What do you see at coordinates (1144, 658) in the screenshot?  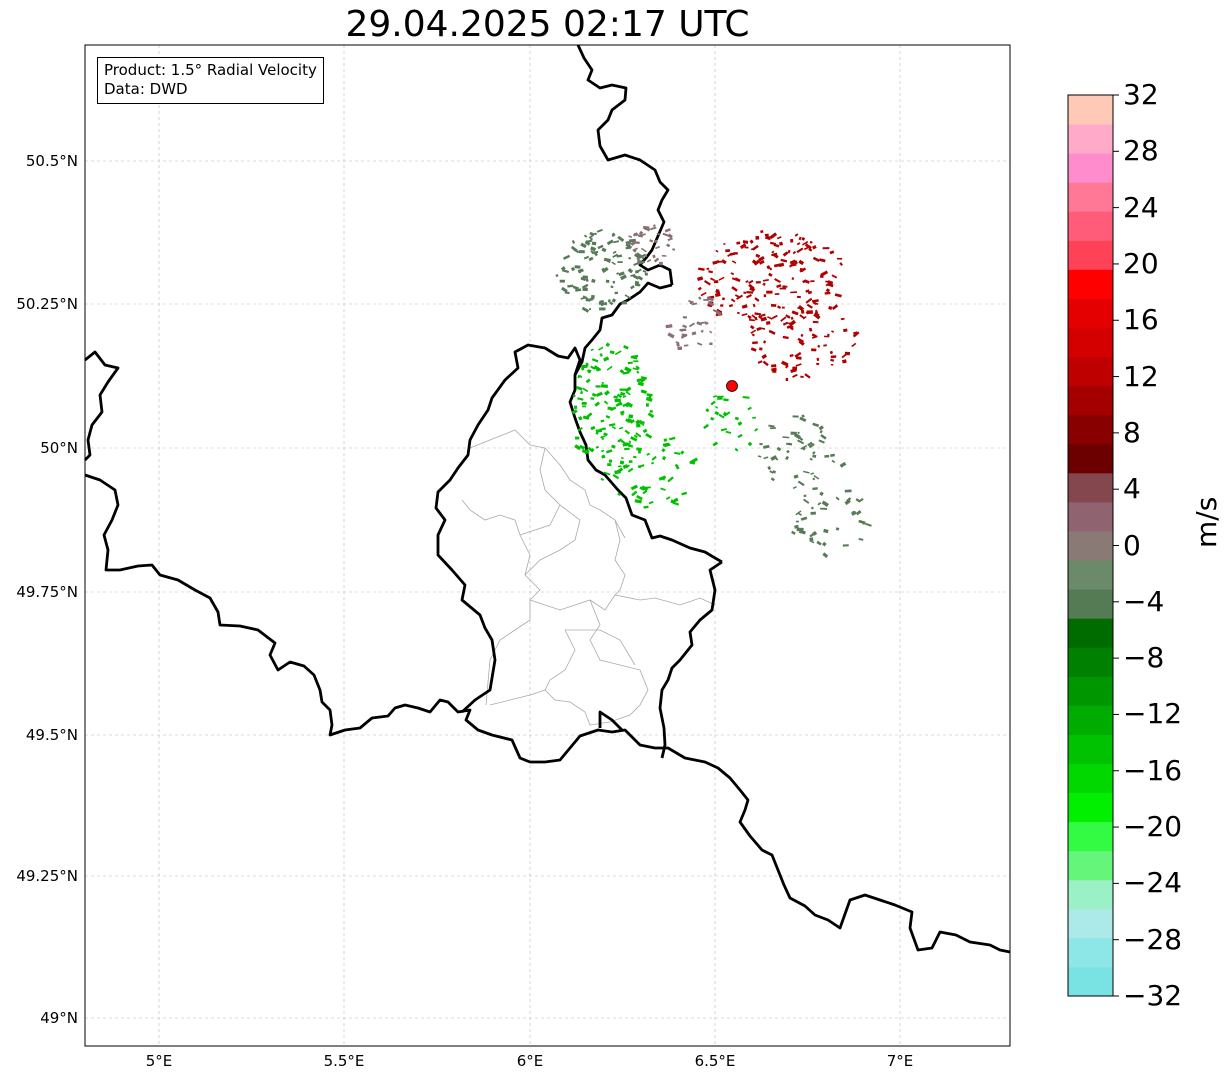 I see `colorbar-tick-label: −8` at bounding box center [1144, 658].